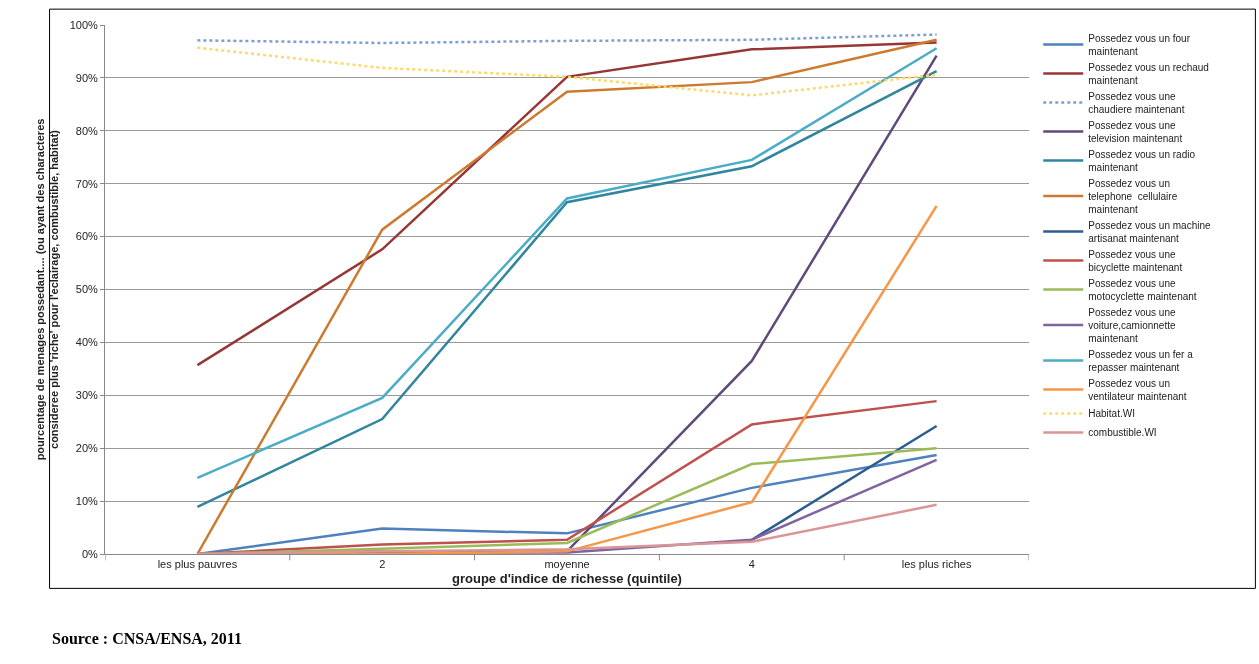 This screenshot has width=1259, height=664. What do you see at coordinates (86, 448) in the screenshot?
I see `y-tick-label: 20%` at bounding box center [86, 448].